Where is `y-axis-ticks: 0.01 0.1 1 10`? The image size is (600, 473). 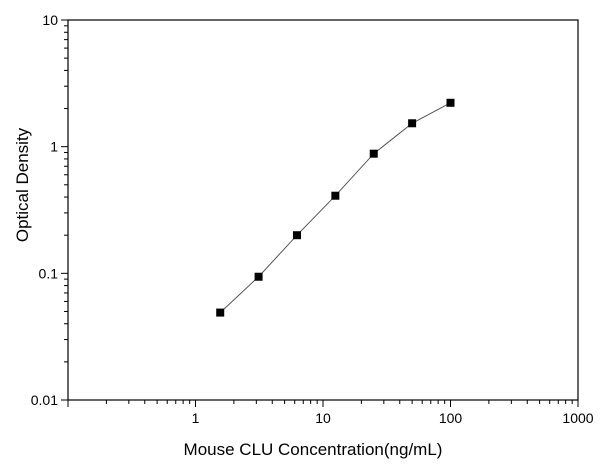 y-axis-ticks: 0.01 0.1 1 10 is located at coordinates (49, 210).